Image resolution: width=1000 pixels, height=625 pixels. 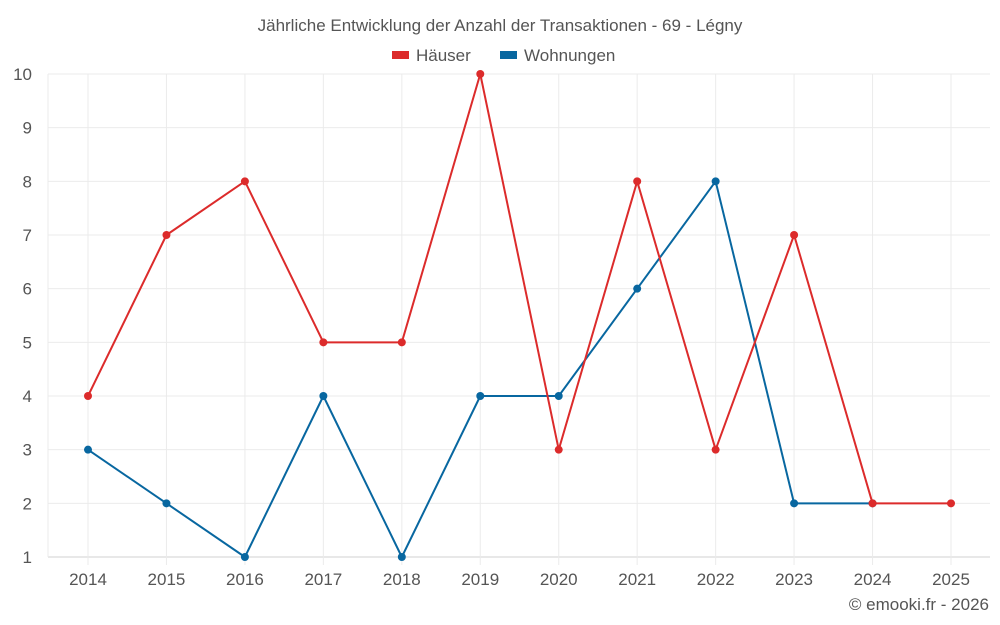 I want to click on y-tick-label: 9, so click(x=27, y=128).